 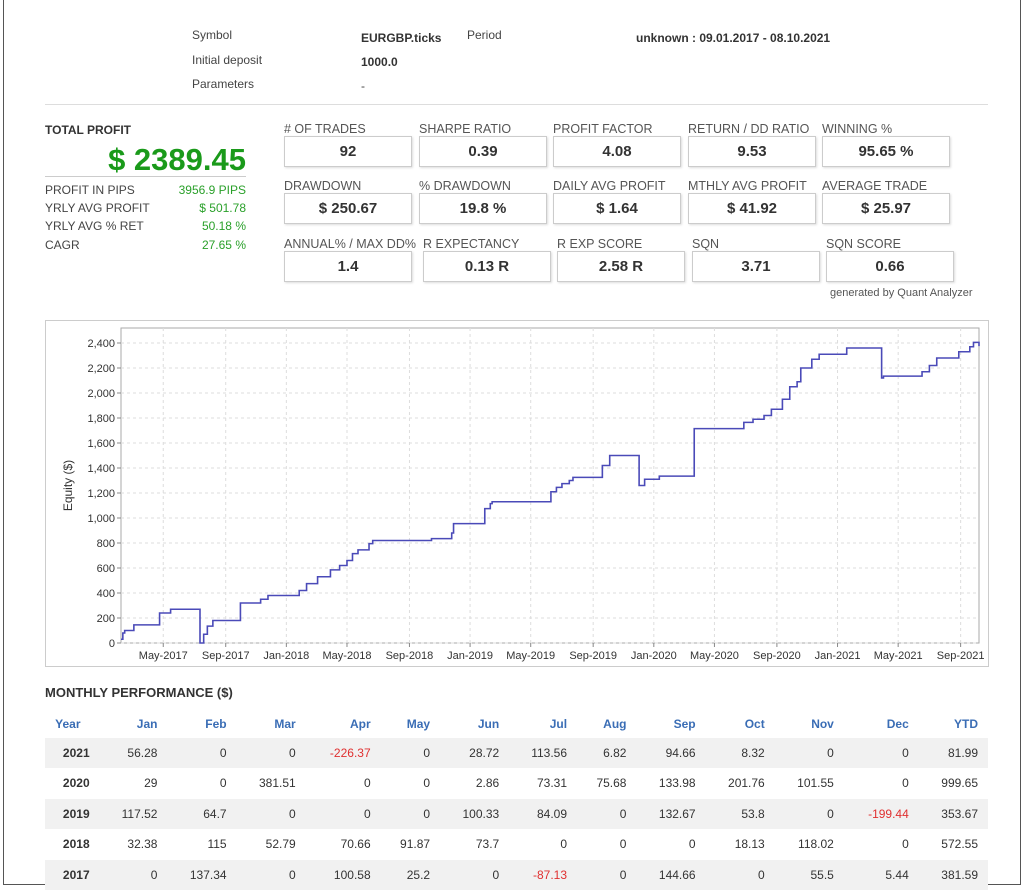 What do you see at coordinates (101, 444) in the screenshot?
I see `y-tick-label: 1,600` at bounding box center [101, 444].